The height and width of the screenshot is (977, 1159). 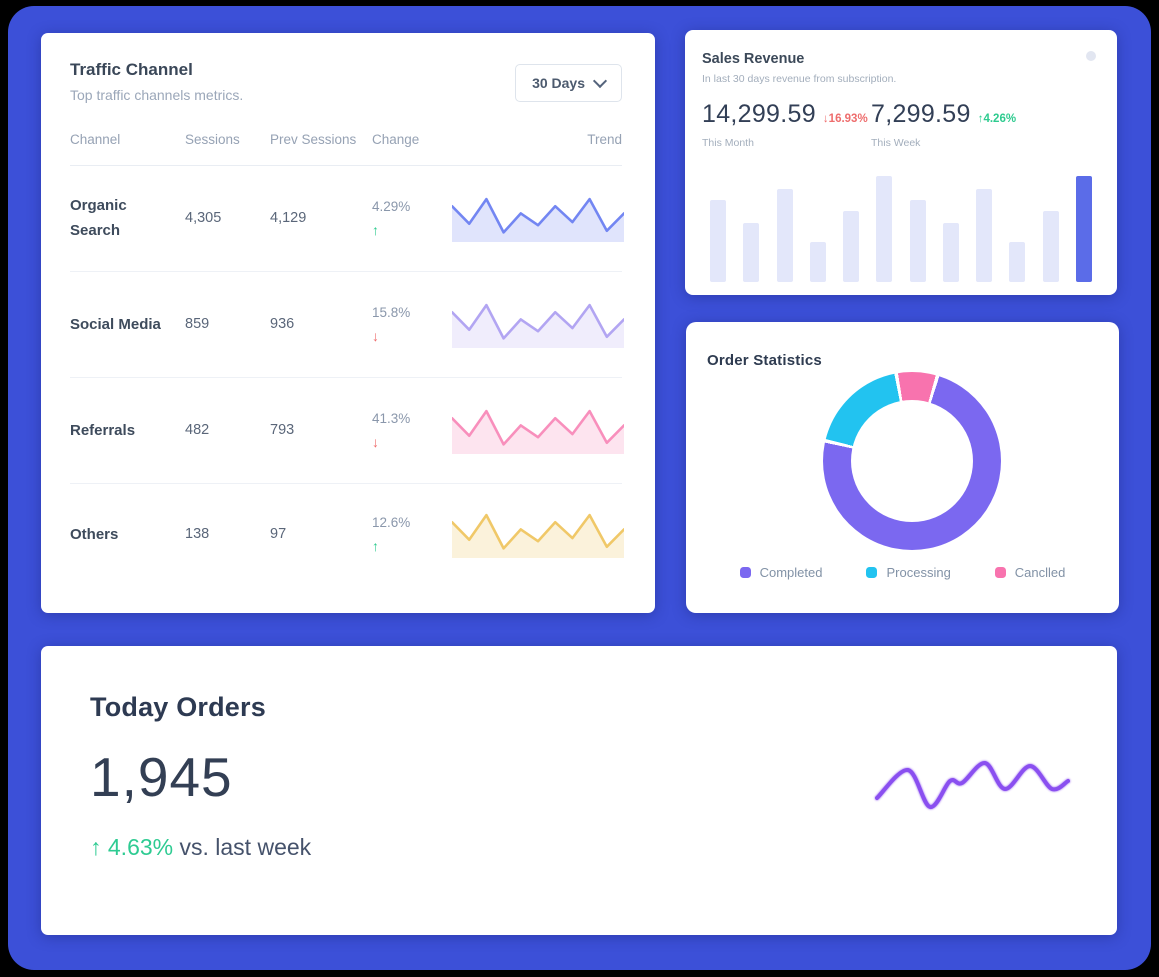 What do you see at coordinates (921, 114) in the screenshot?
I see `stat-value: 7,299.59` at bounding box center [921, 114].